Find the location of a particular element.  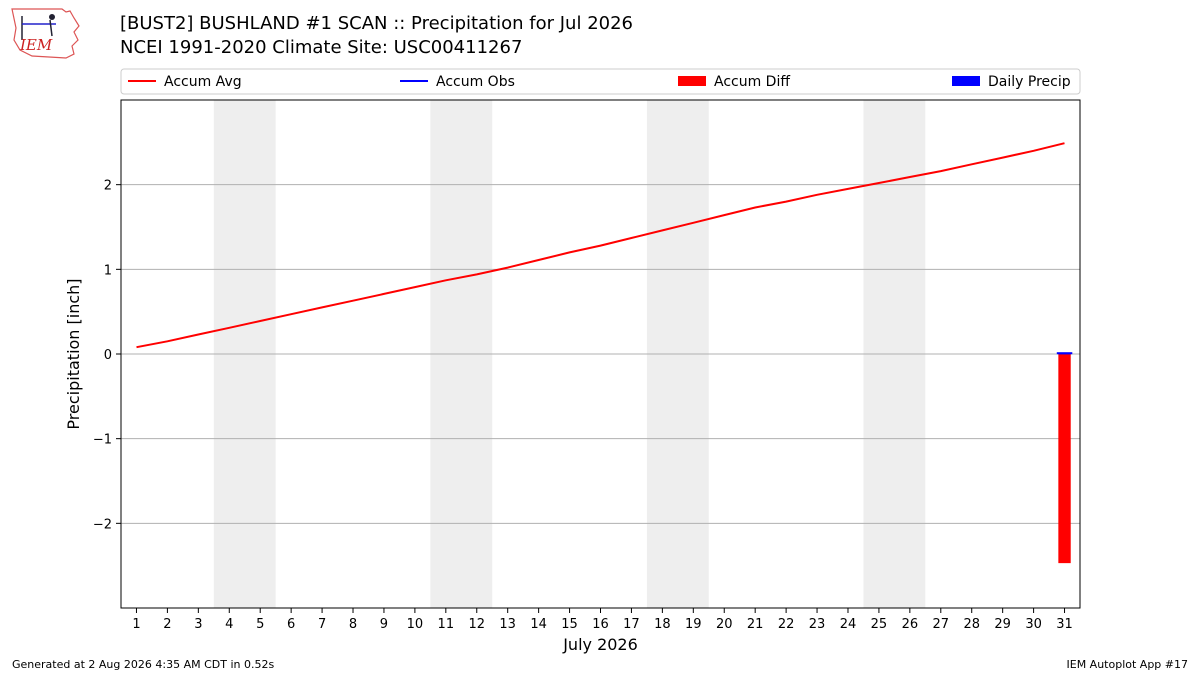

iem-logo: IEM is located at coordinates (45, 33).